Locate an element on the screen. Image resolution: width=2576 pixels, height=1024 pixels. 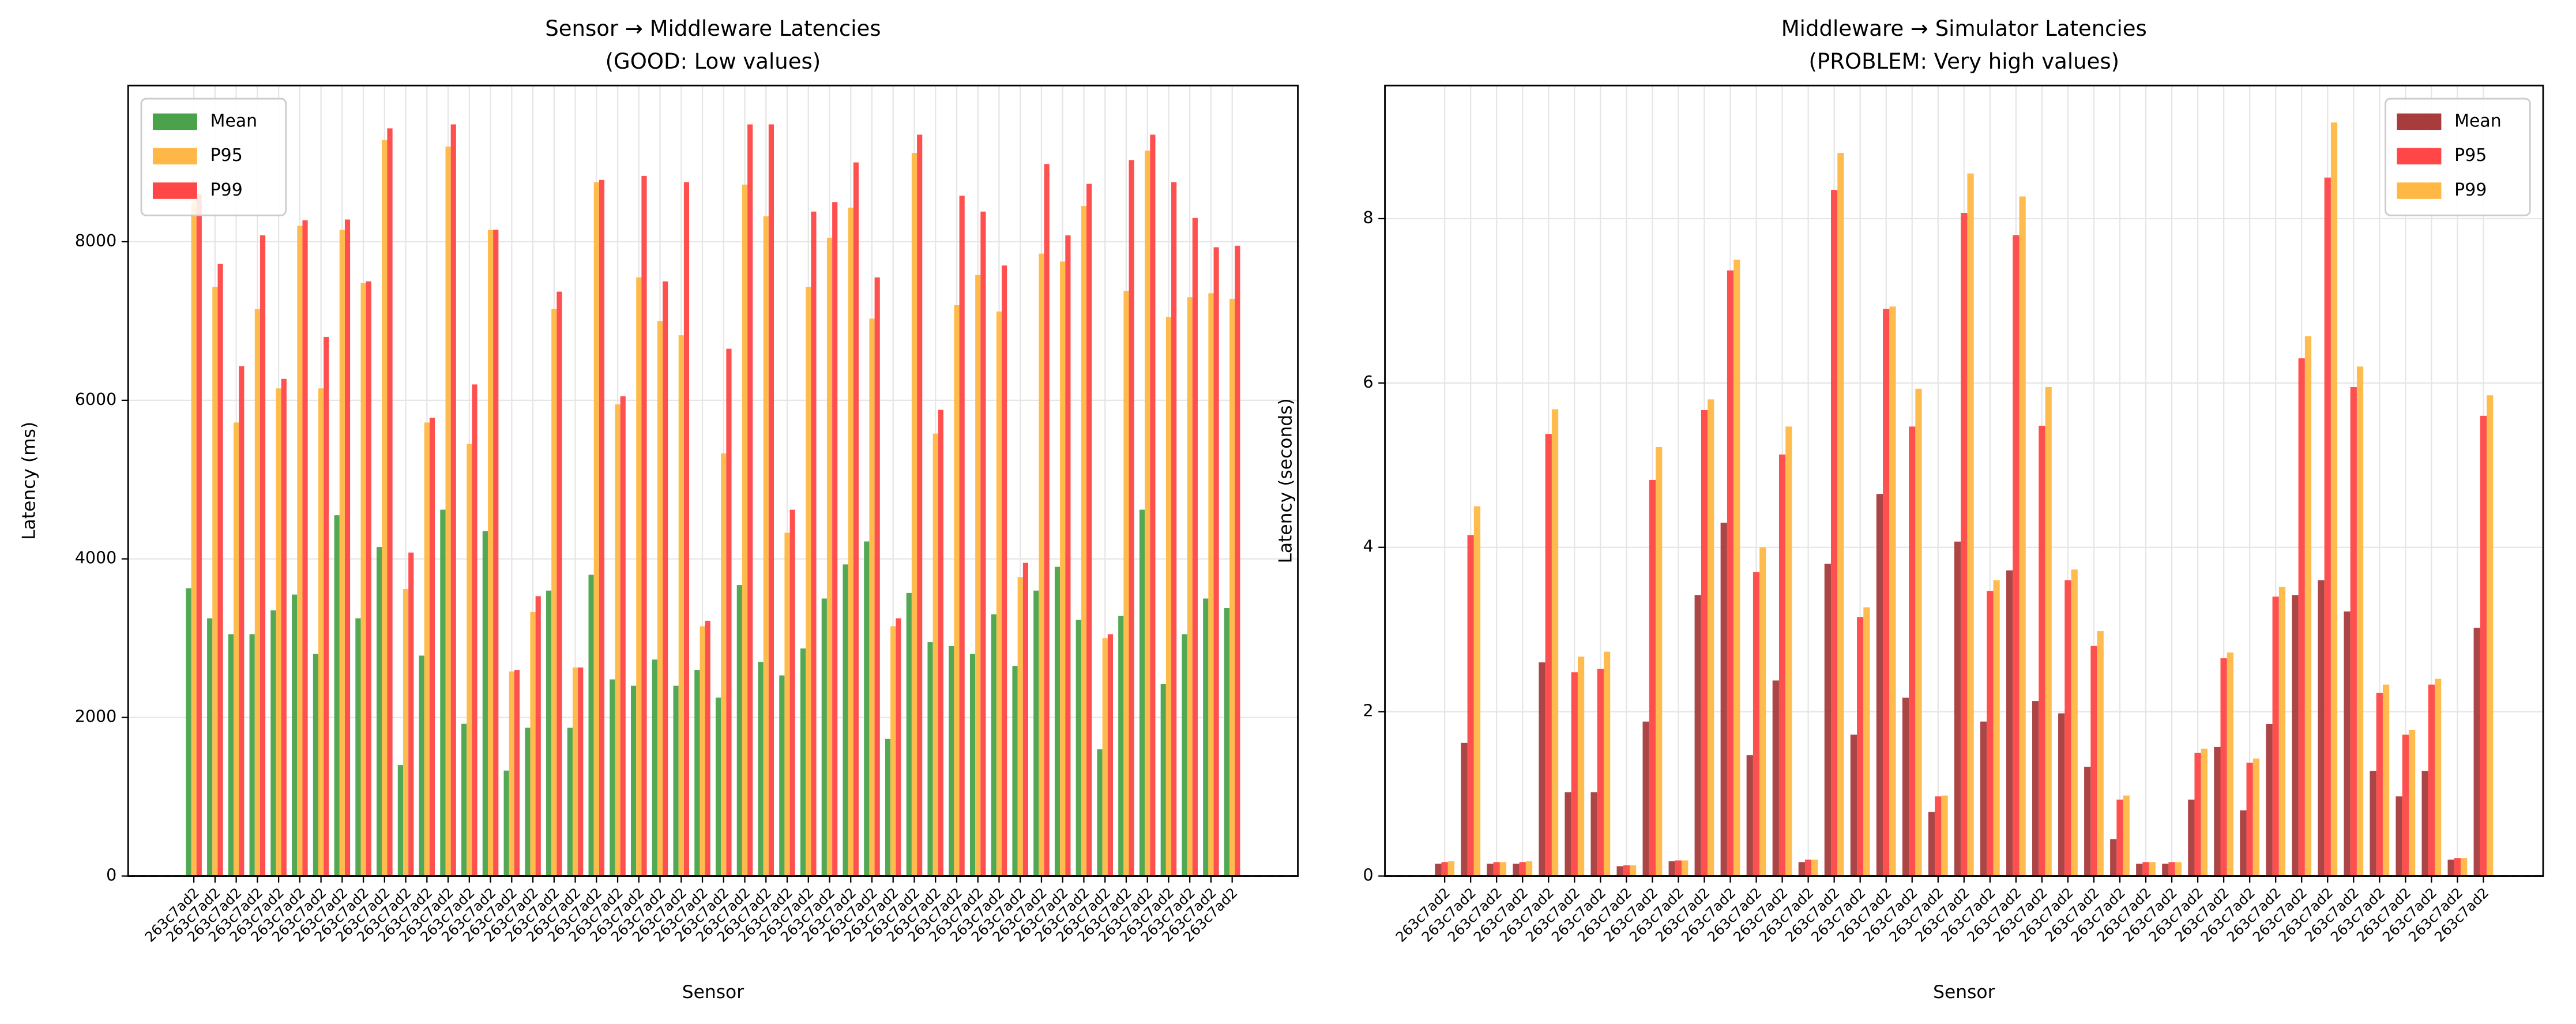
y-axis-label: Latency (seconds) is located at coordinates (1286, 480).